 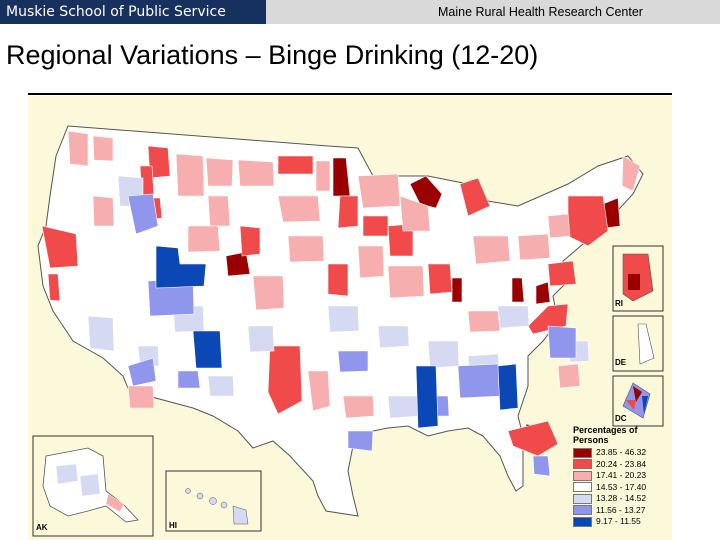 What do you see at coordinates (619, 303) in the screenshot?
I see `inset-label-ri: RI` at bounding box center [619, 303].